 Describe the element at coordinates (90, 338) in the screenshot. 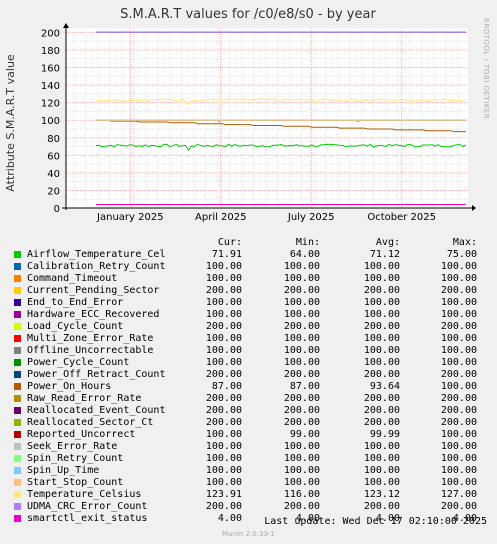

I see `legend-name: Multi_Zone_Error_Rate` at that location.